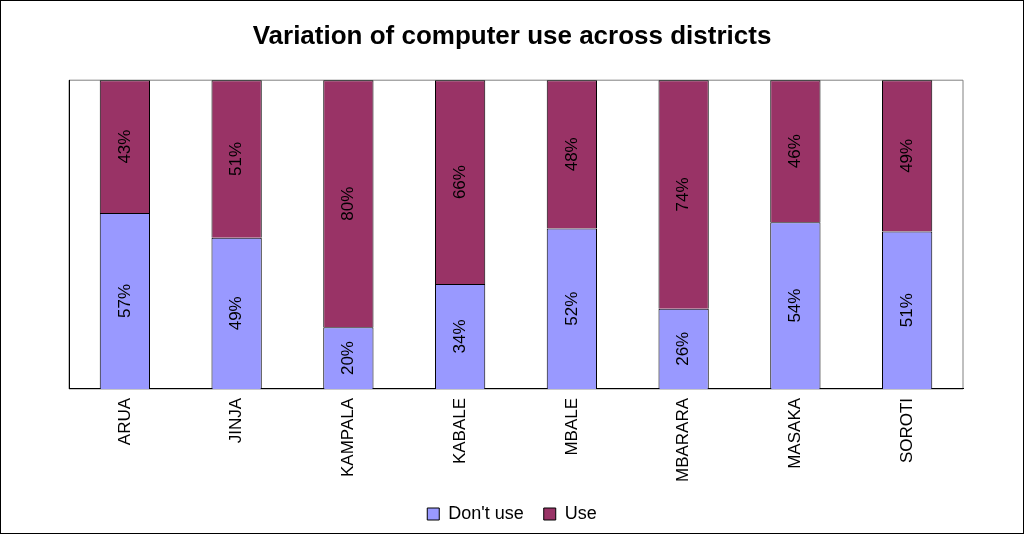  I want to click on x-tick-label: SOROTI, so click(906, 430).